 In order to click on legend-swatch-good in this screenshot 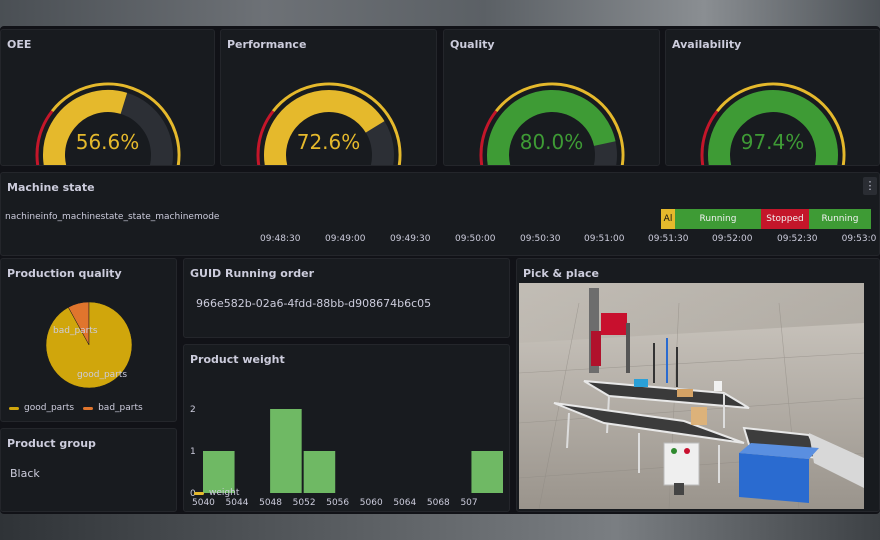, I will do `click(14, 408)`.